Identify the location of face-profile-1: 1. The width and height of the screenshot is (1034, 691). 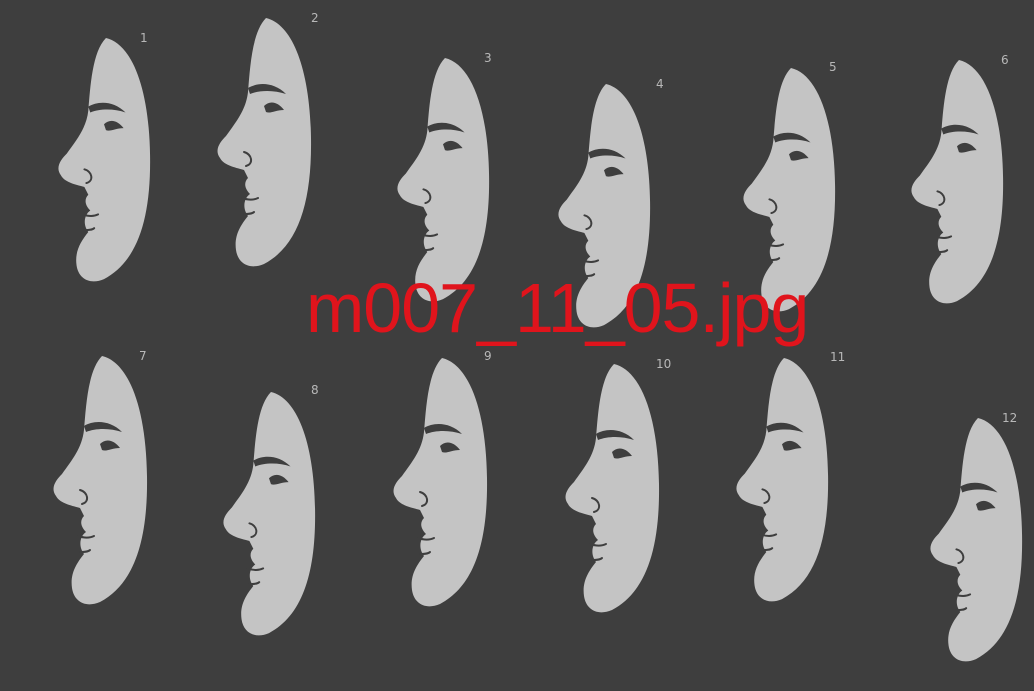
(104, 157).